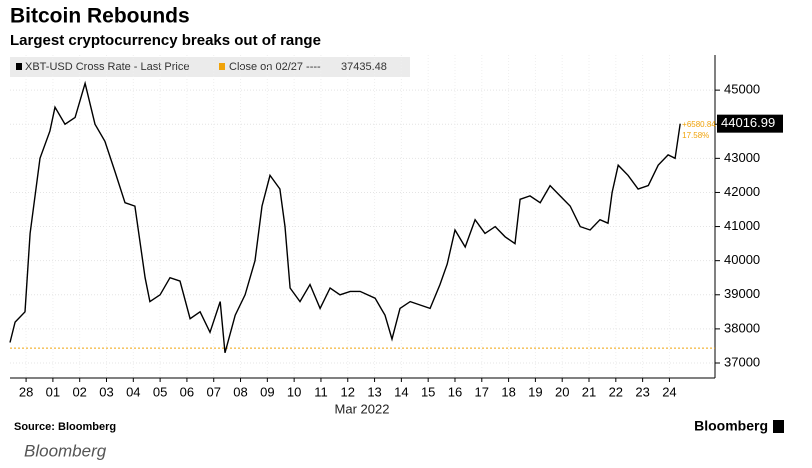  Describe the element at coordinates (240, 391) in the screenshot. I see `x-tick-label: 08` at that location.